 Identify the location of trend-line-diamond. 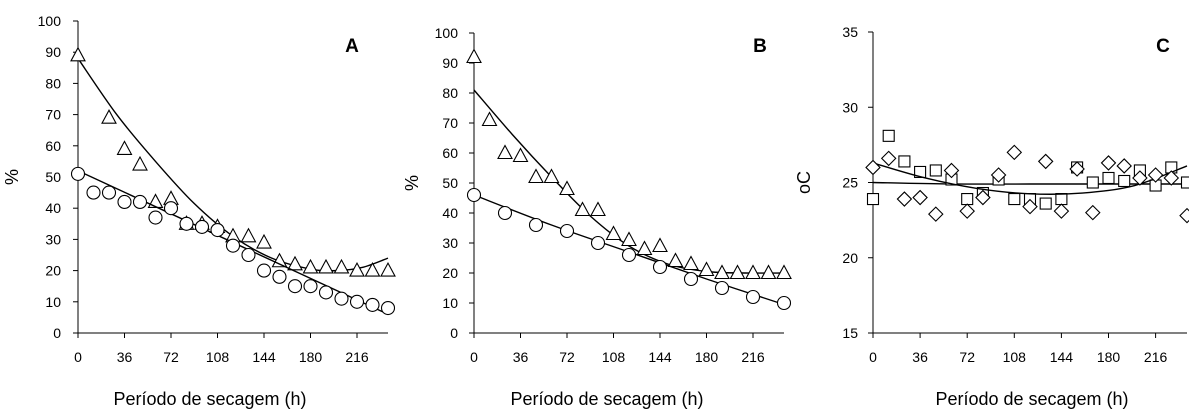
(1030, 178).